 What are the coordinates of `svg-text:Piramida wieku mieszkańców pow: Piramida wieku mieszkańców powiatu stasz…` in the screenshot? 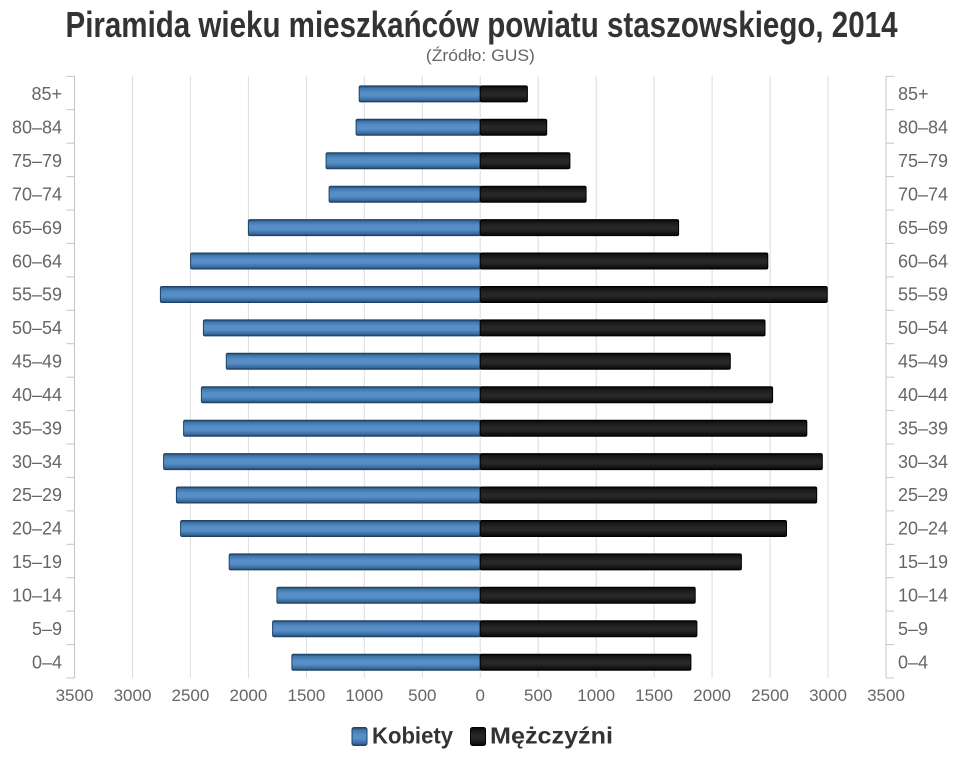 It's located at (482, 24).